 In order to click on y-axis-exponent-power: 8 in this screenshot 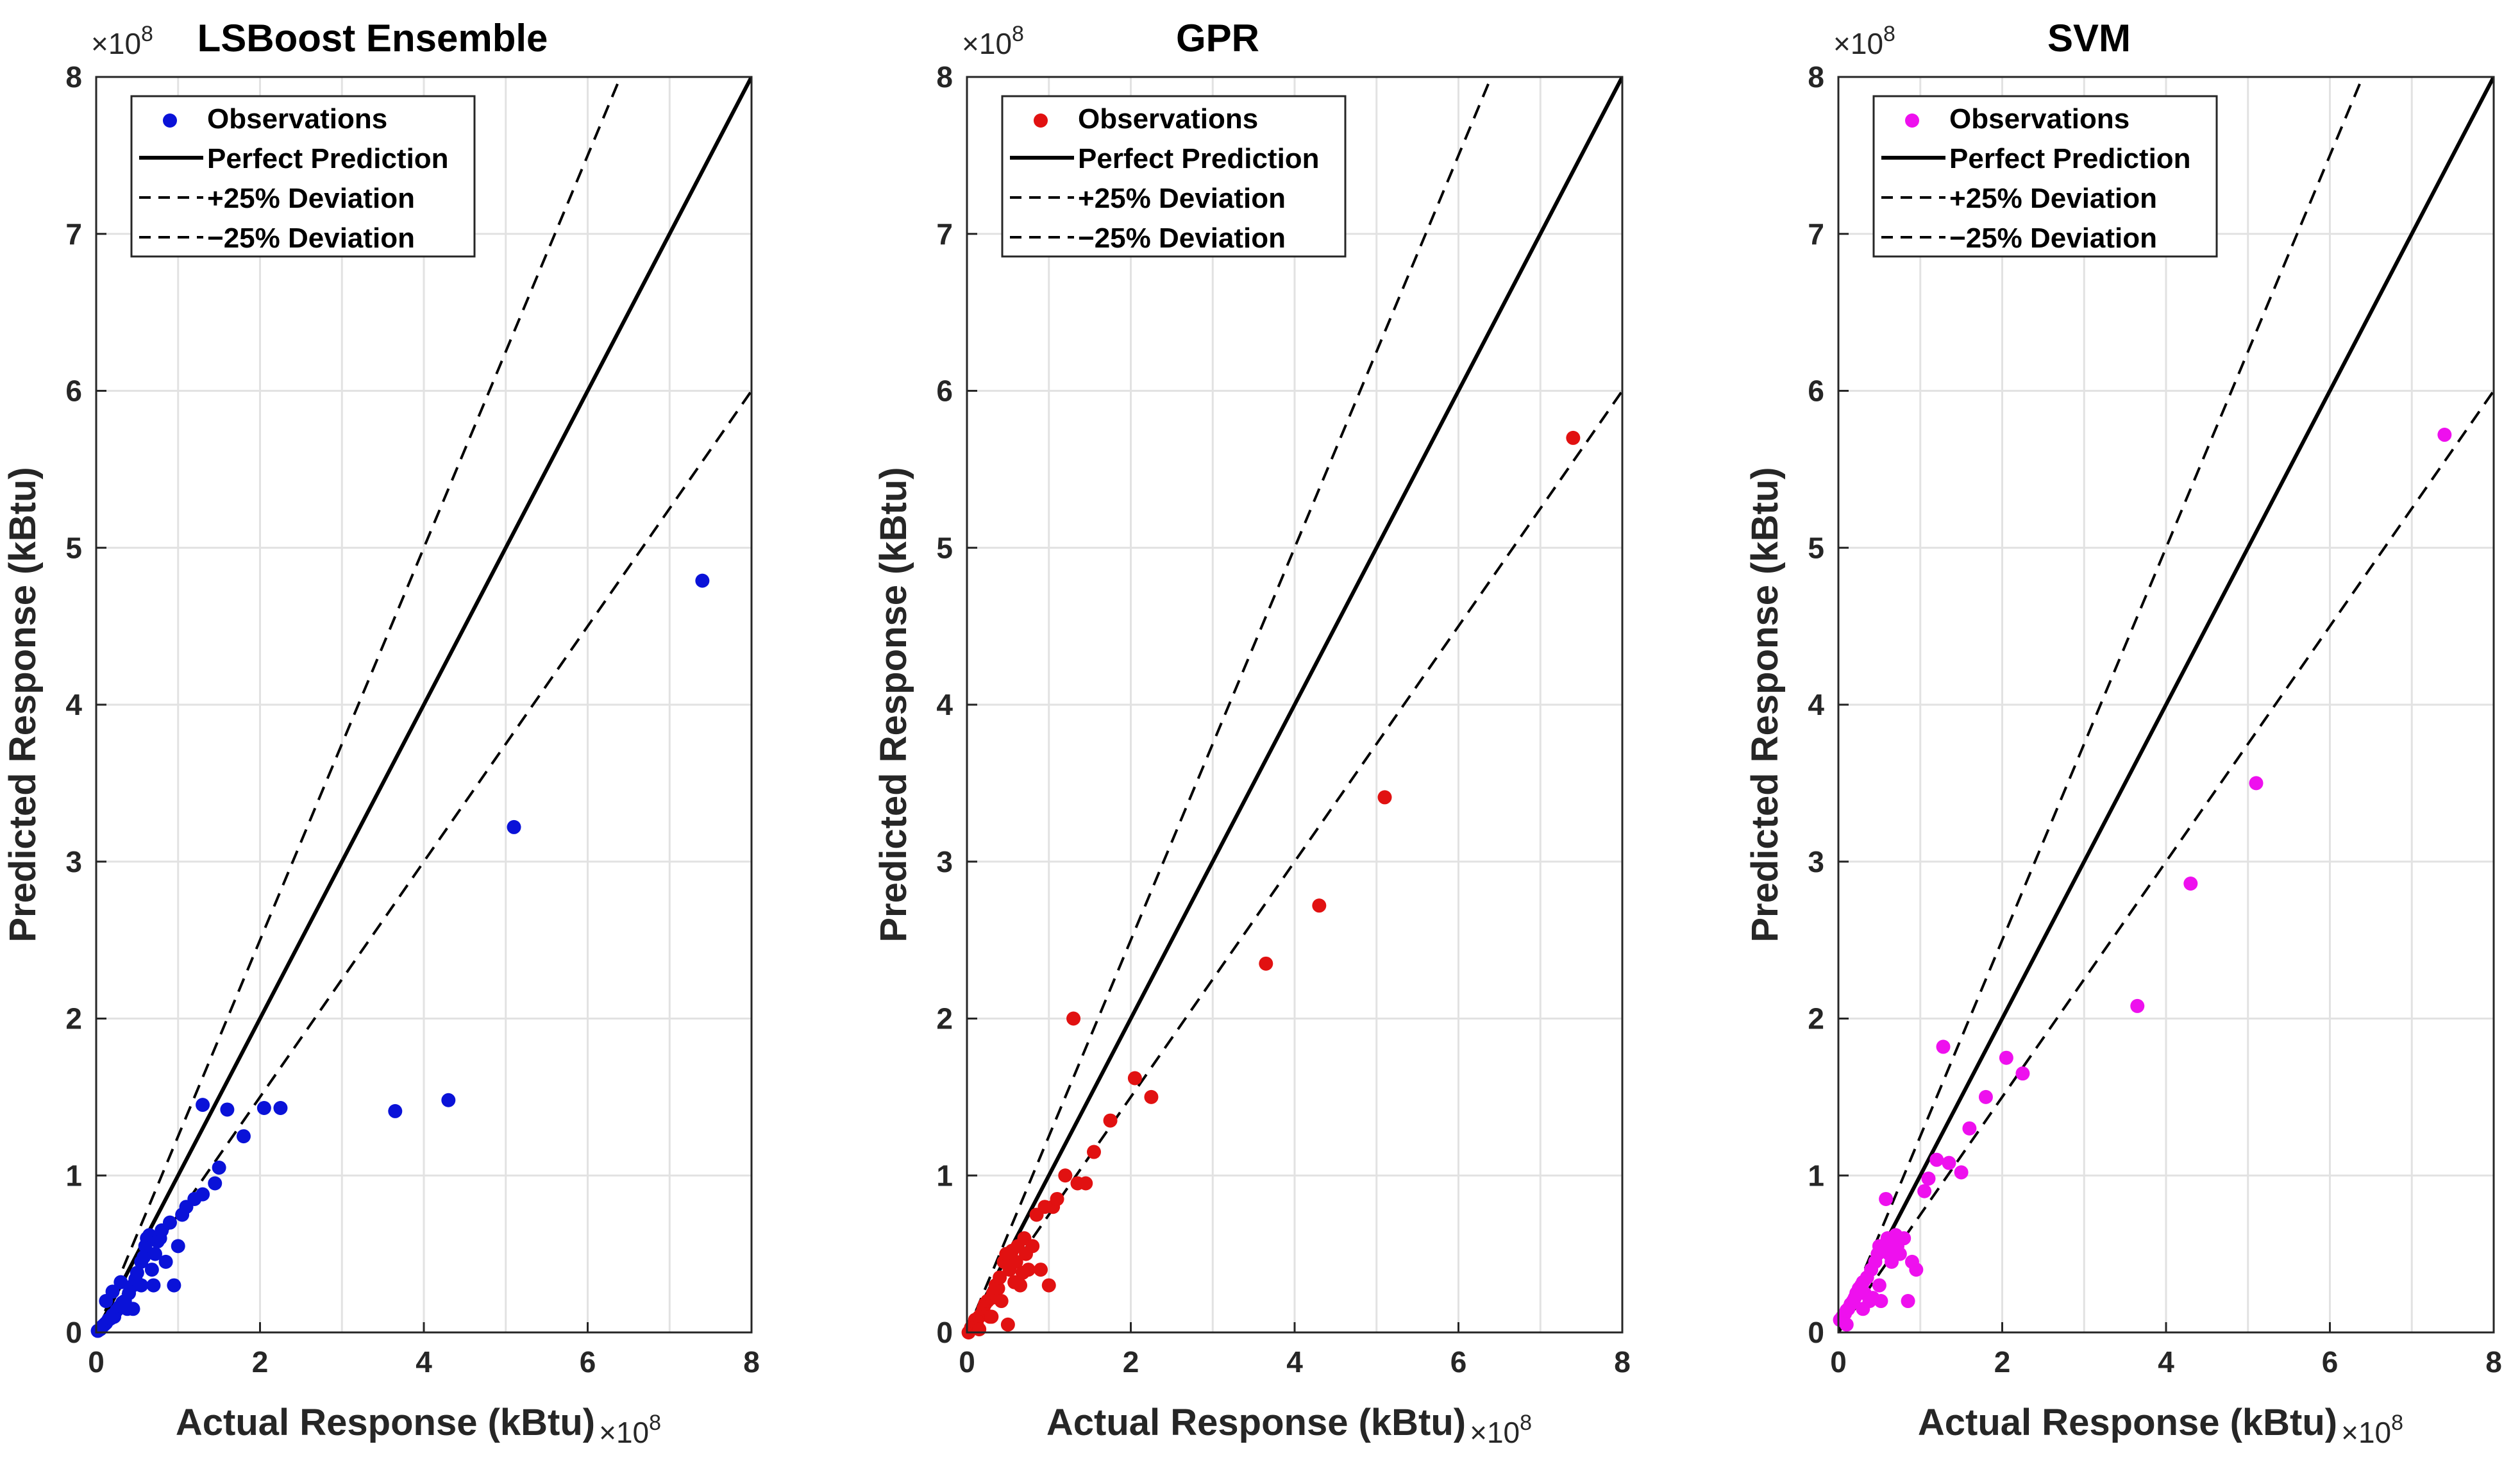, I will do `click(147, 34)`.